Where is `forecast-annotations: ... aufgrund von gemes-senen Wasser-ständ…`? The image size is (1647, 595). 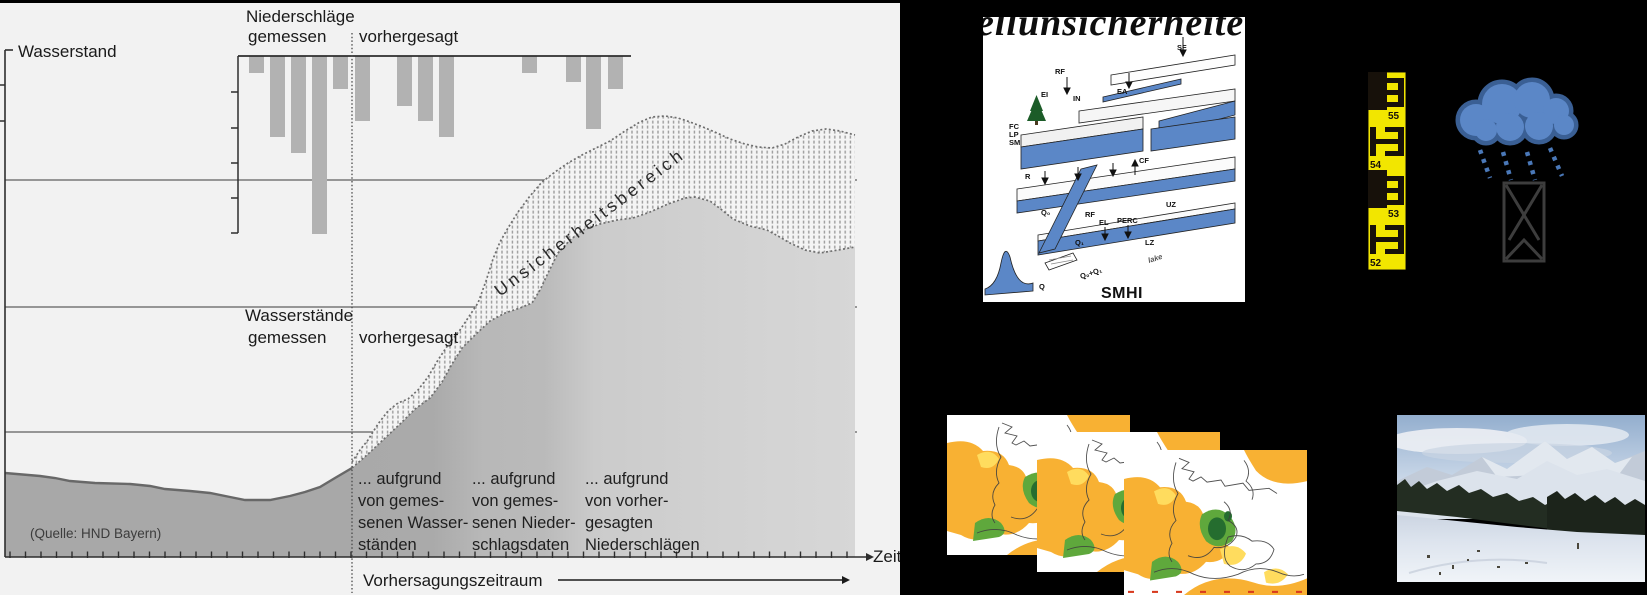 forecast-annotations: ... aufgrund von gemes-senen Wasser-ständ… is located at coordinates (529, 512).